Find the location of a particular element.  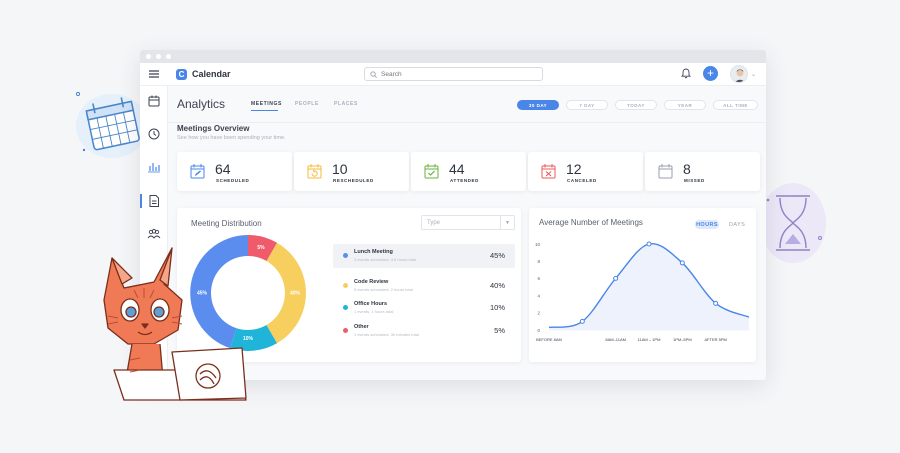

stat-value: 44 is located at coordinates (457, 169).